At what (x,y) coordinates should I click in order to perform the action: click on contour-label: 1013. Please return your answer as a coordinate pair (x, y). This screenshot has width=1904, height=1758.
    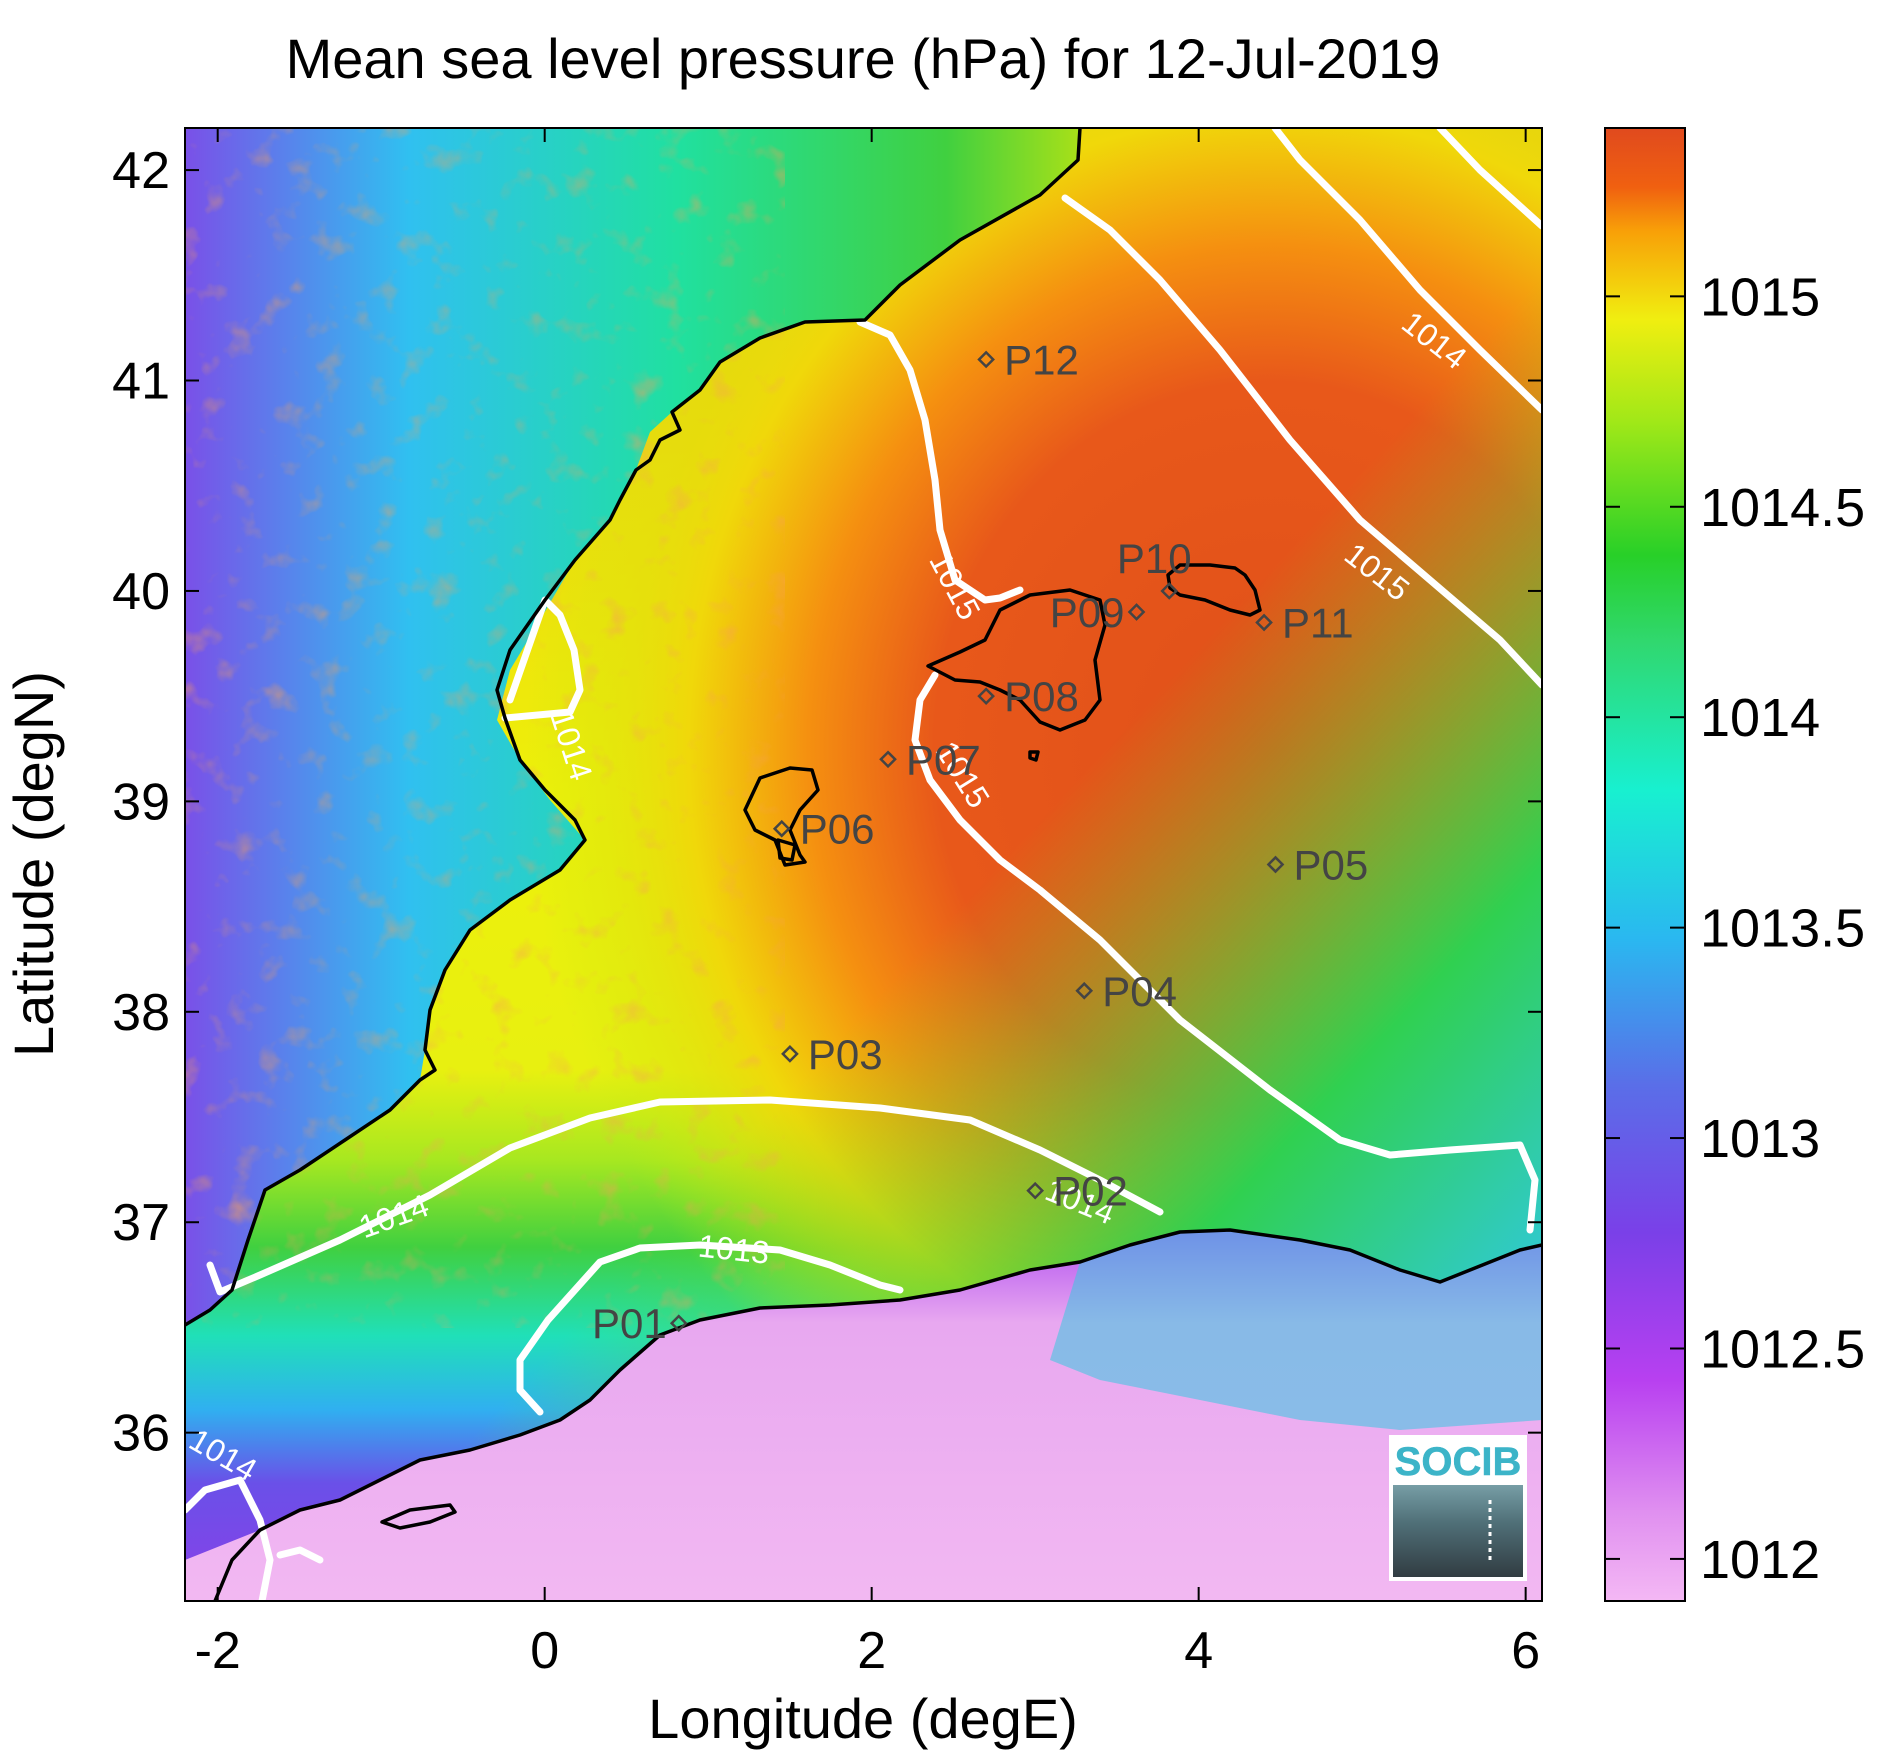
    Looking at the image, I should click on (734, 1249).